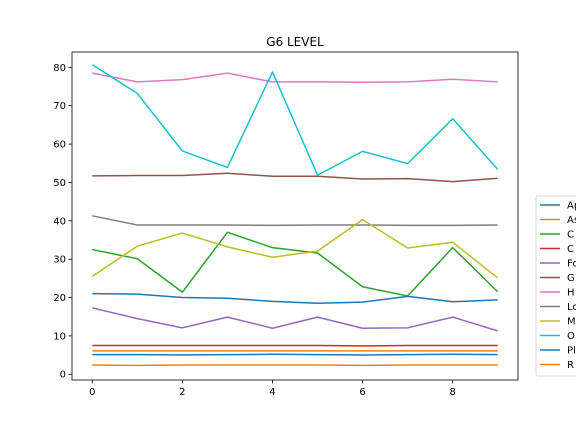 This screenshot has height=432, width=576. I want to click on y-tick-label: 50, so click(59, 183).